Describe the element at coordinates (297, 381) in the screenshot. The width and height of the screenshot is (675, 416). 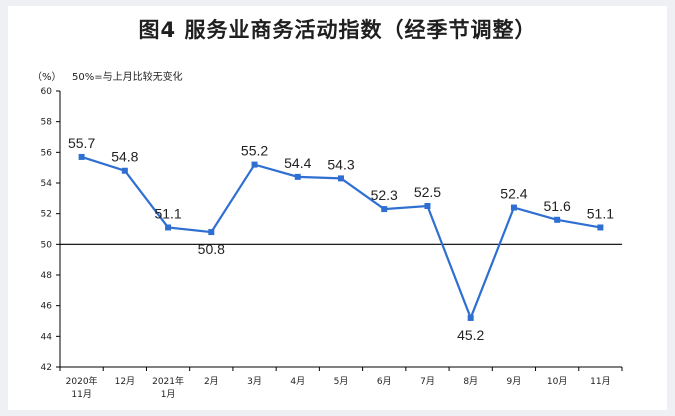
I see `x-tick-label: 4月` at that location.